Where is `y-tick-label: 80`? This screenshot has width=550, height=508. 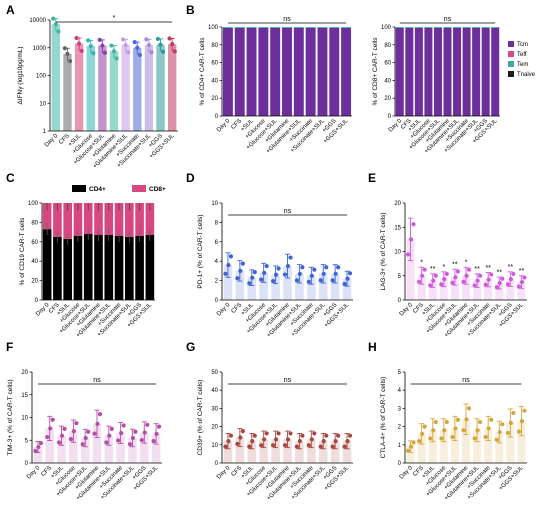 y-tick-label: 80 is located at coordinates (387, 46).